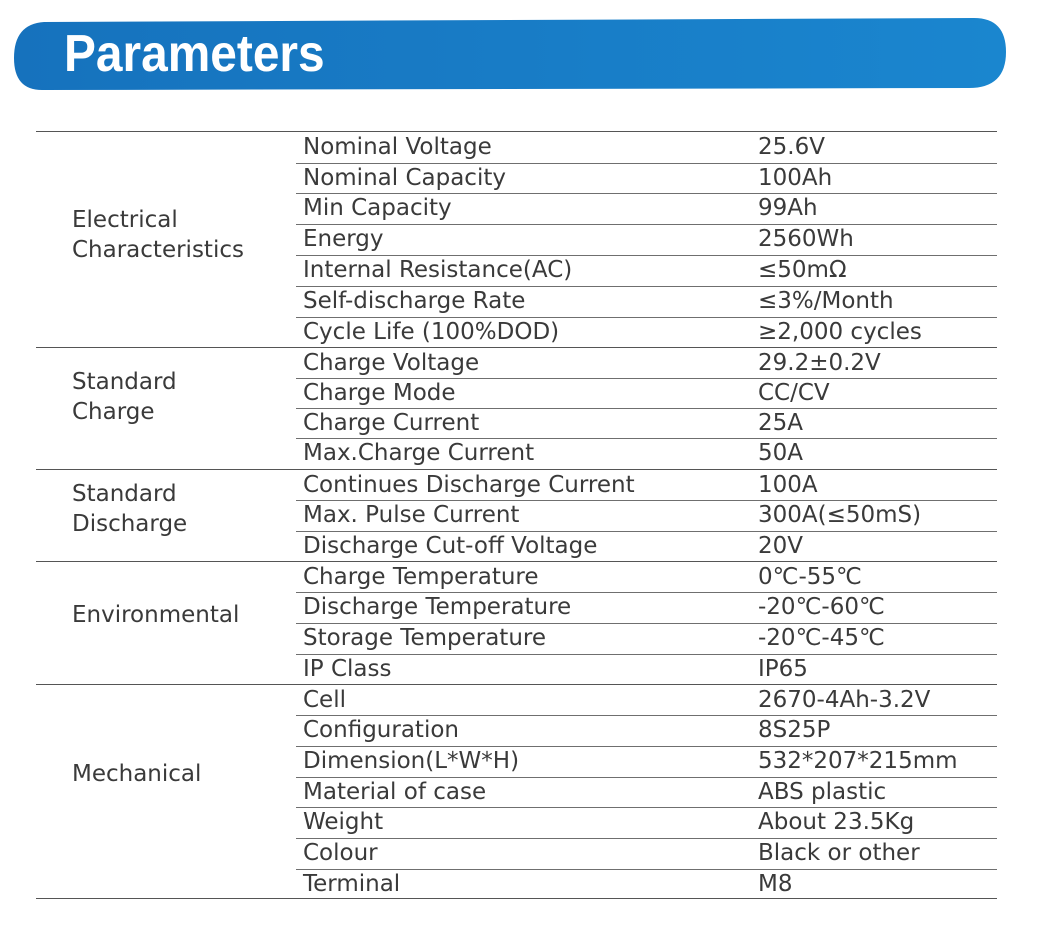 Image resolution: width=1050 pixels, height=933 pixels. What do you see at coordinates (802, 270) in the screenshot?
I see `parameter-value: ≤50mΩ` at bounding box center [802, 270].